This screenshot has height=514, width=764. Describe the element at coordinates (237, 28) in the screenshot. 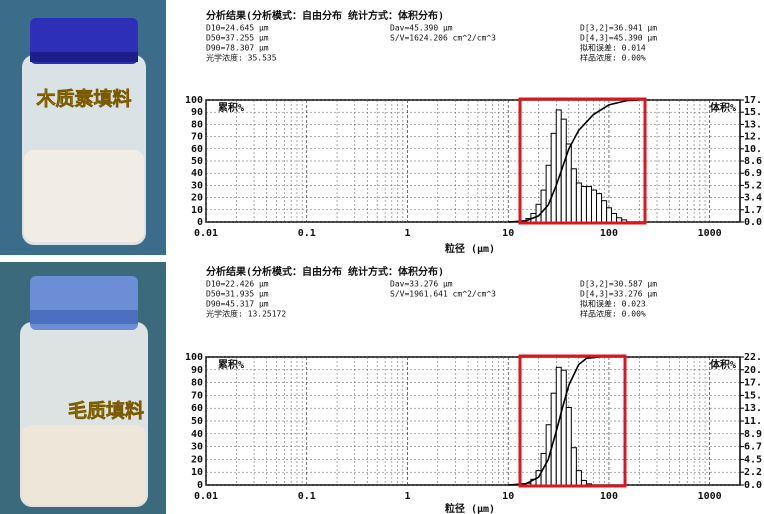

I see `stat-text: D10=24.645 μm` at that location.